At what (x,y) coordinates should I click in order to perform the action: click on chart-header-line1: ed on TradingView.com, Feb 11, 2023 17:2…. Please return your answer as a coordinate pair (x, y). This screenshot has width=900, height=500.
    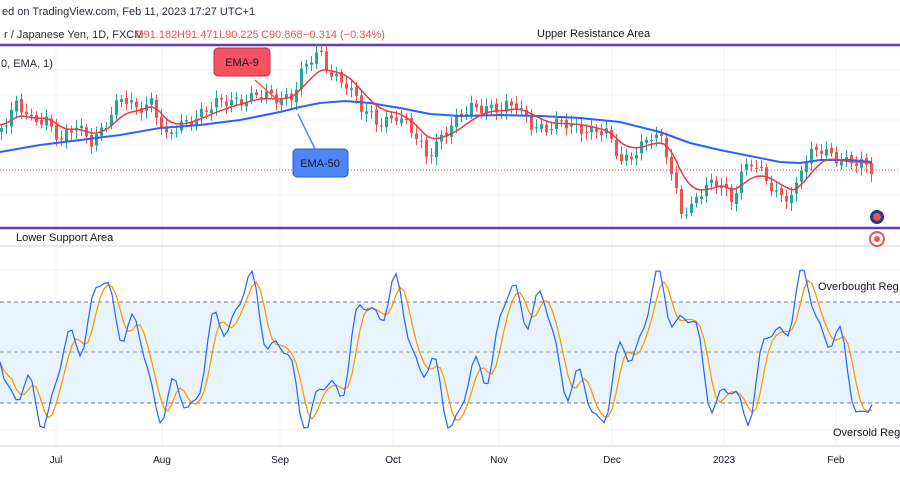
    Looking at the image, I should click on (128, 12).